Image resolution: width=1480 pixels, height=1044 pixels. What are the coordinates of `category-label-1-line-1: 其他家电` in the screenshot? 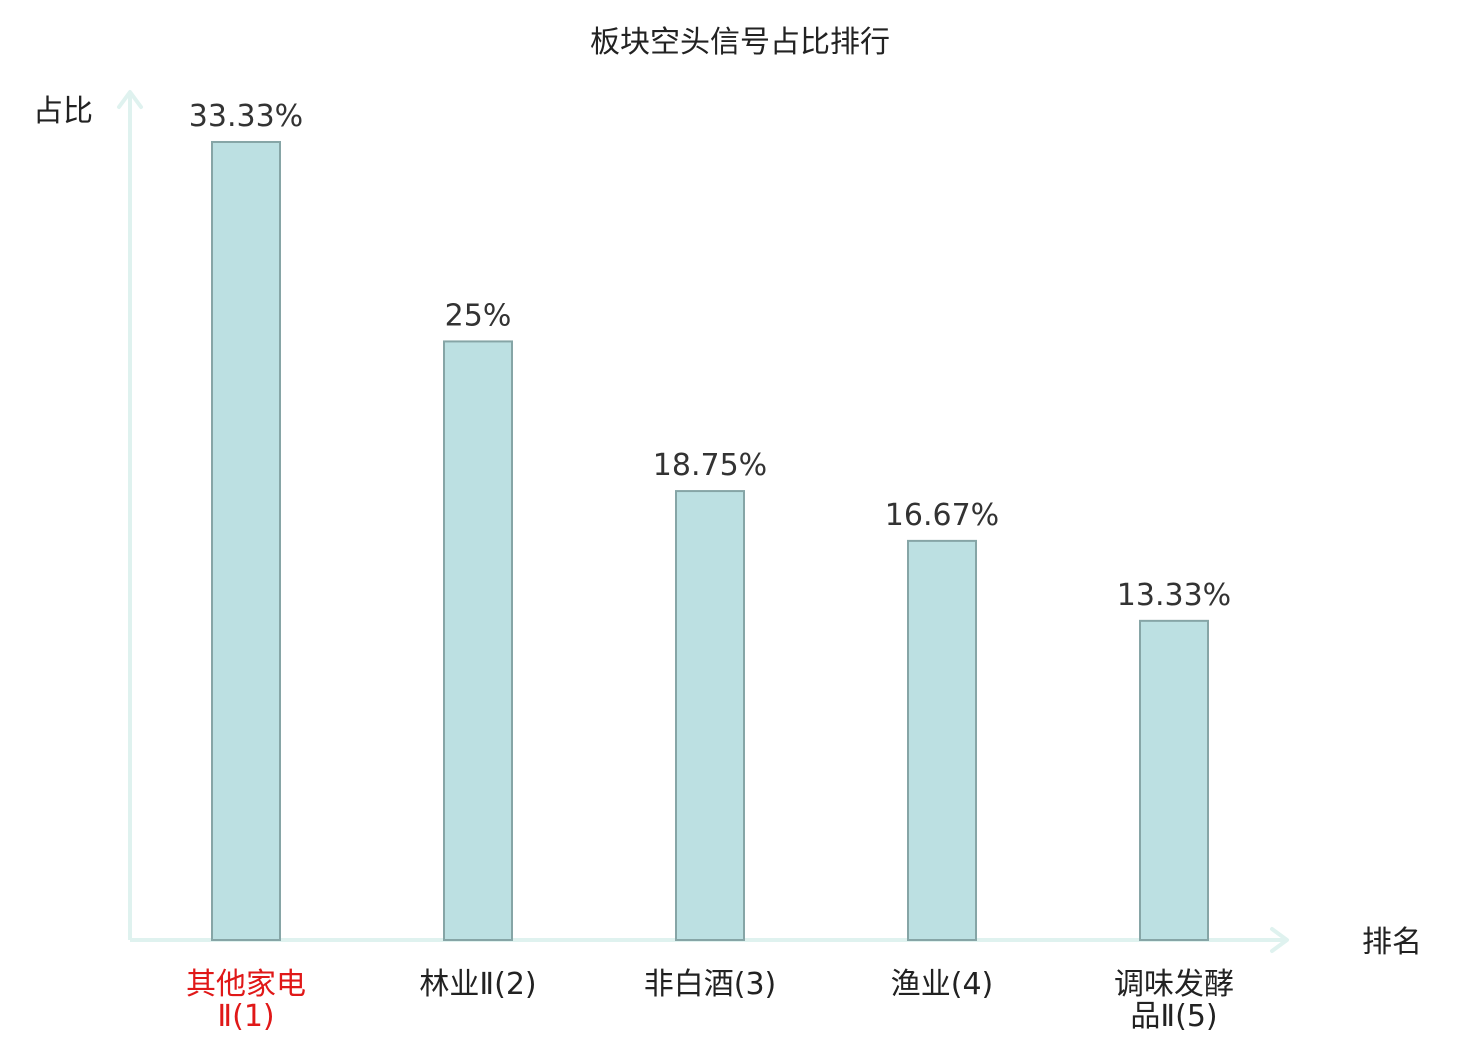 It's located at (246, 984).